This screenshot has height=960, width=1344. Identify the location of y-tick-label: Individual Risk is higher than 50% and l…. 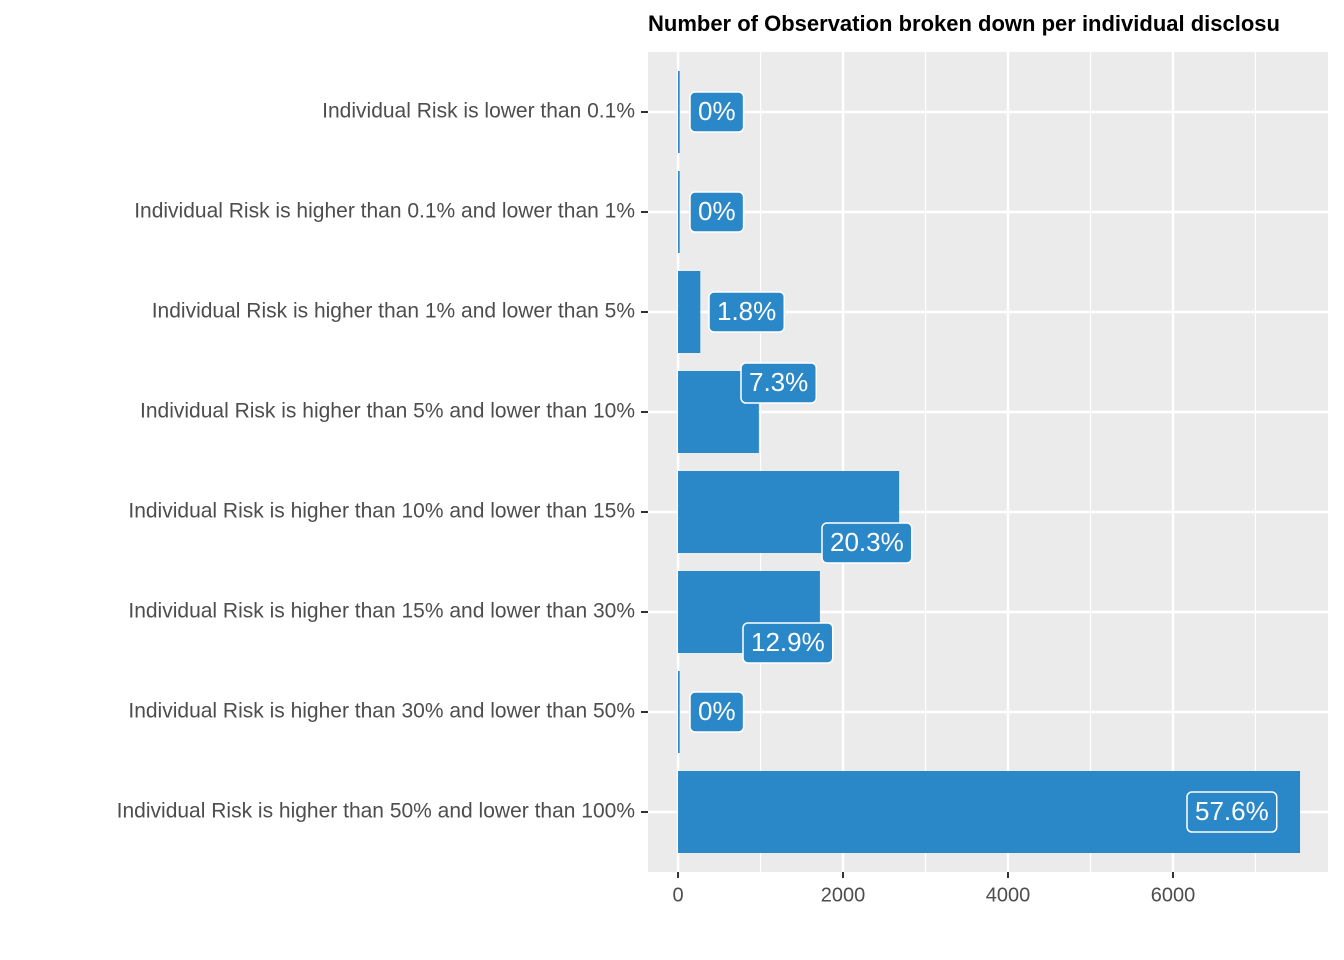
(376, 811).